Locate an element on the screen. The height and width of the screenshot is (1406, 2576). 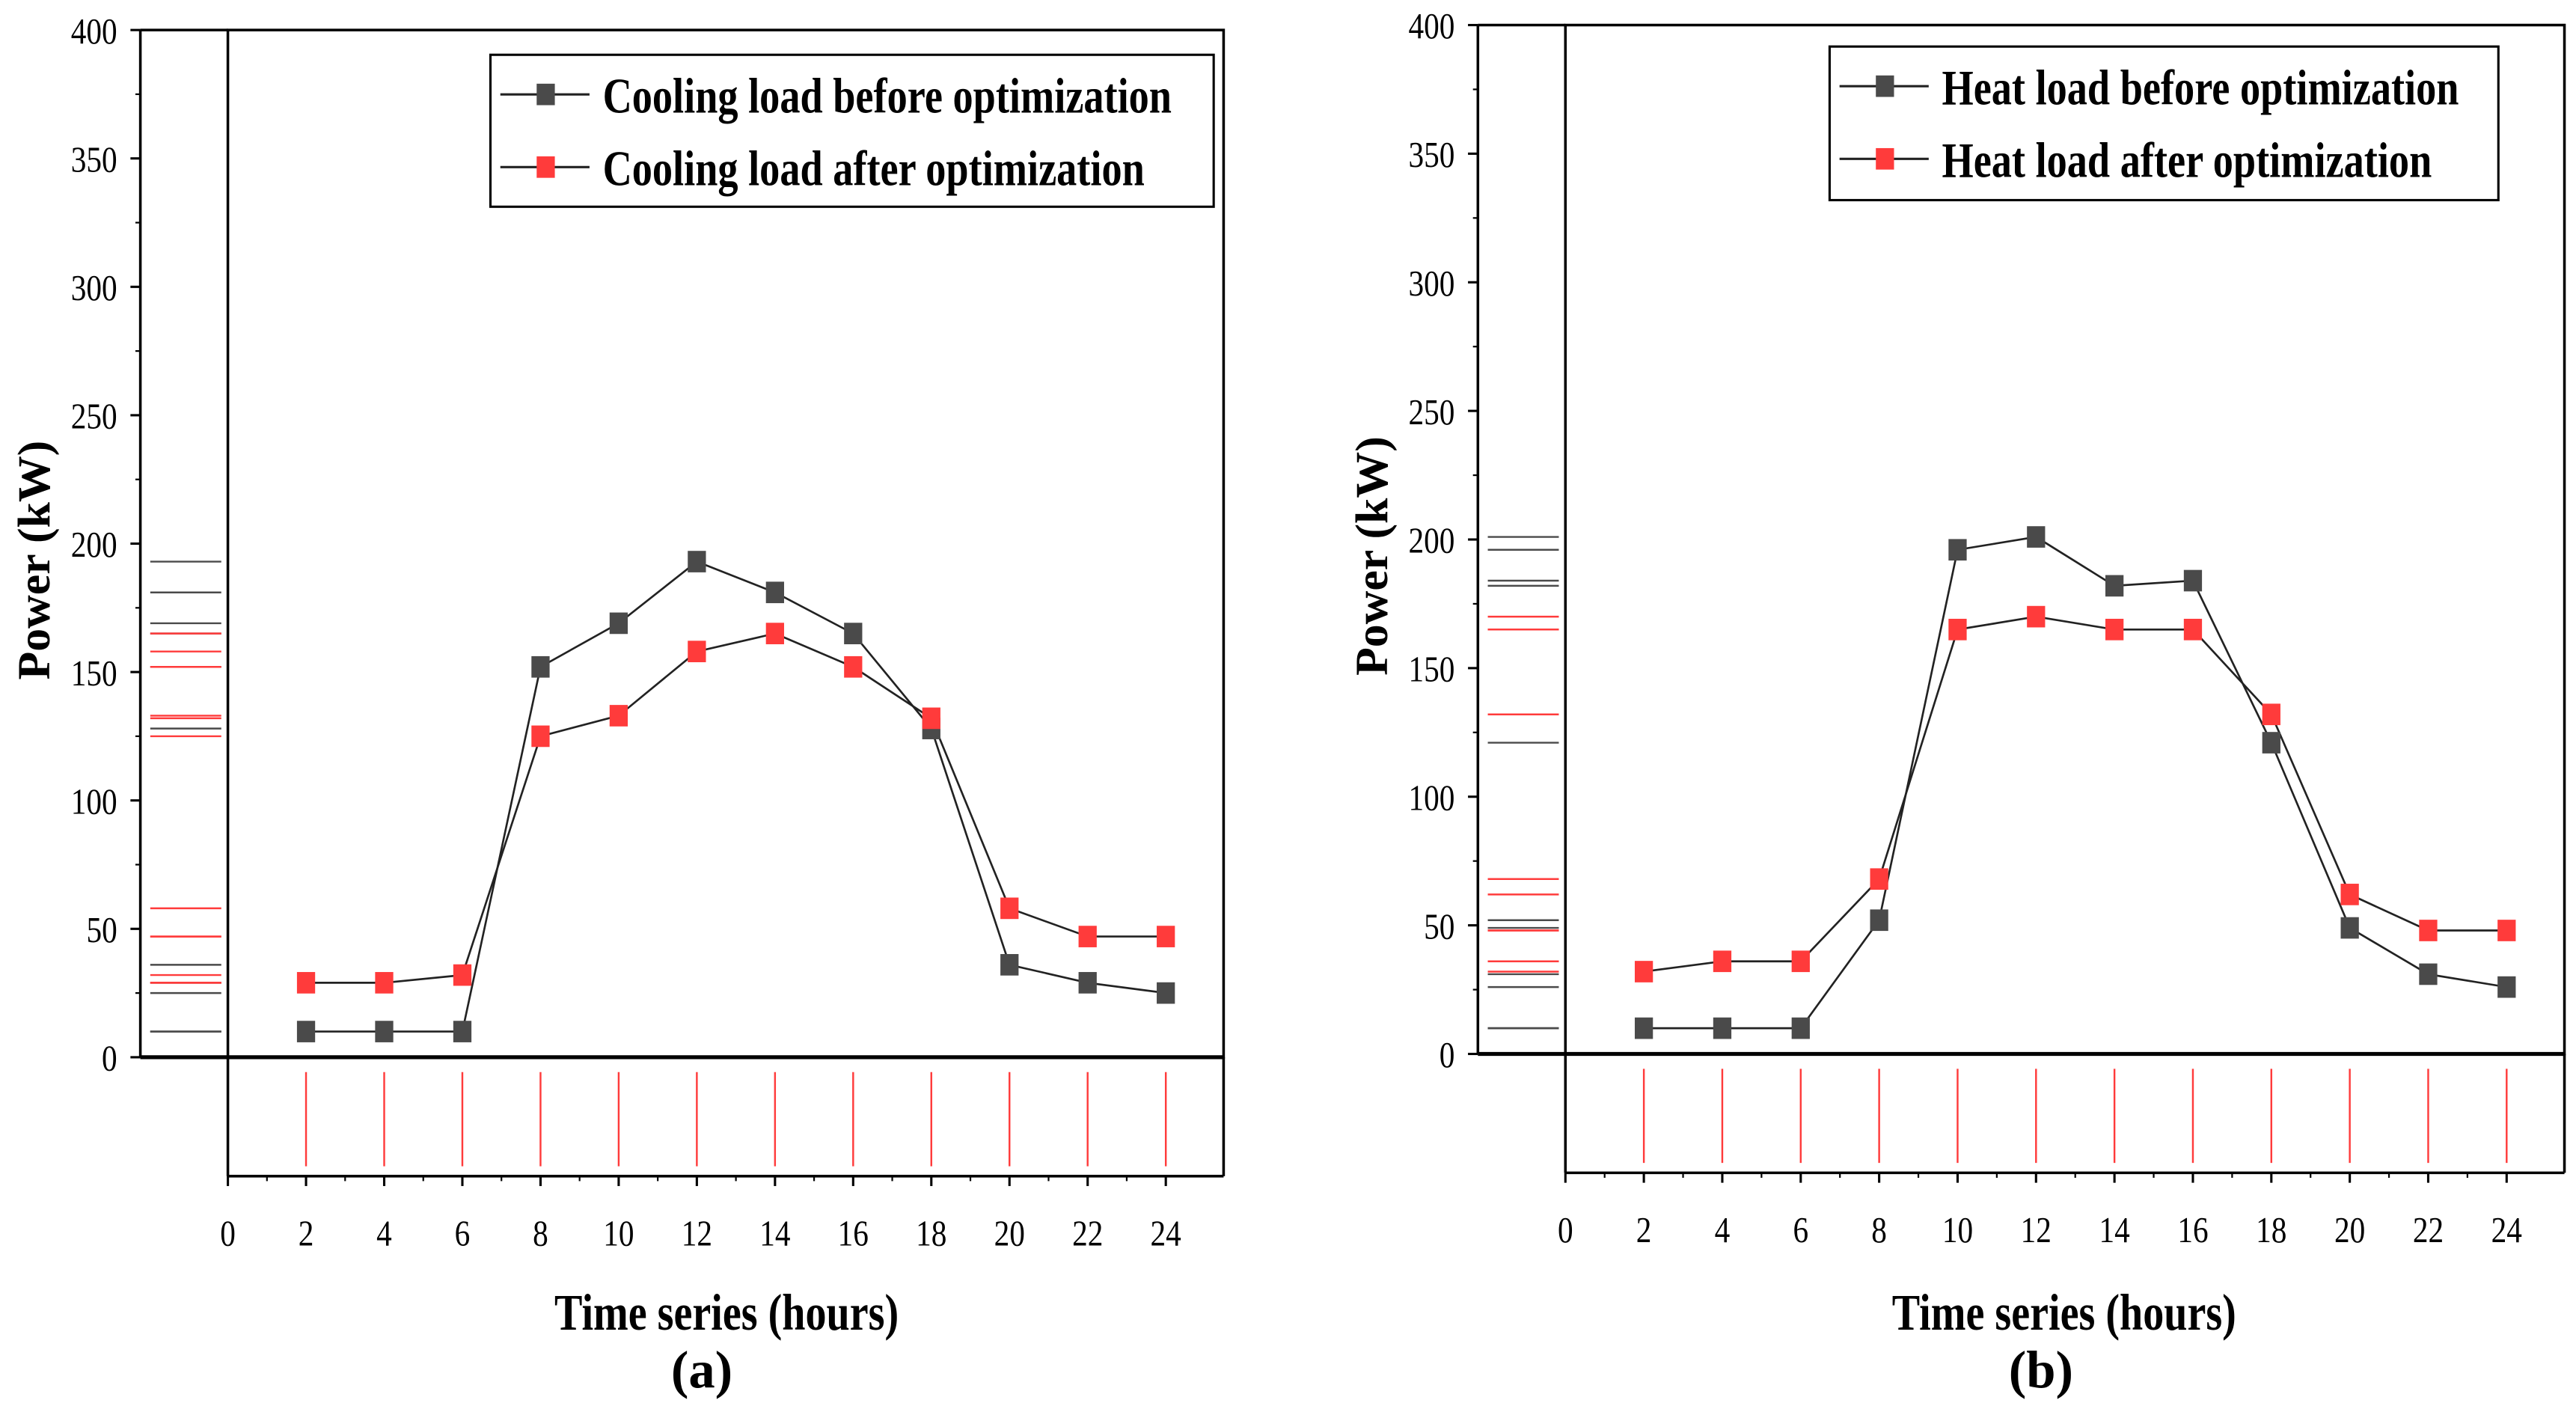
y-tick-label: 100 is located at coordinates (94, 802).